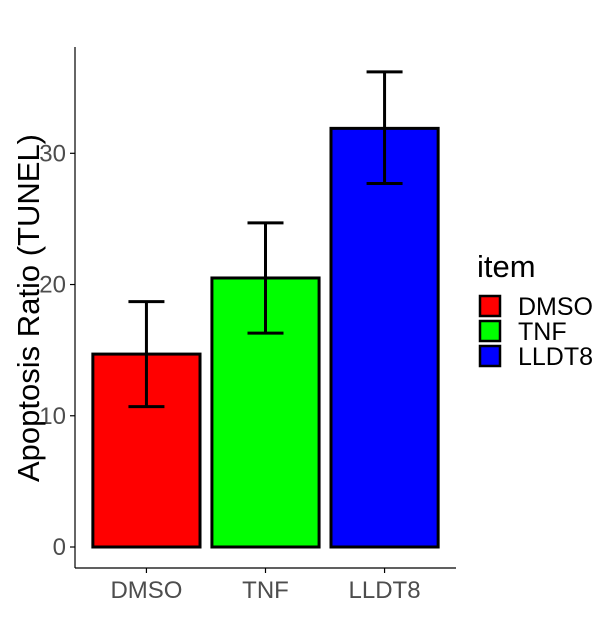 The width and height of the screenshot is (615, 639). What do you see at coordinates (265, 590) in the screenshot?
I see `x-tick-label: TNF` at bounding box center [265, 590].